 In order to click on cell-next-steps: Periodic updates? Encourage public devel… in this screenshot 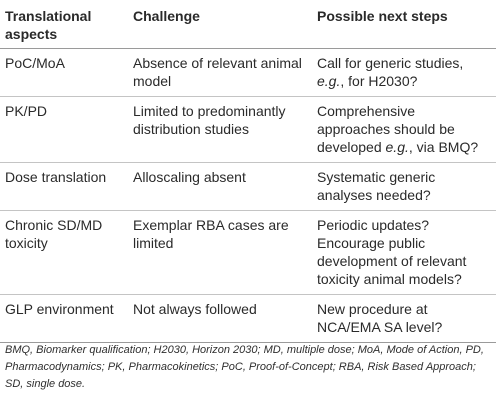, I will do `click(404, 253)`.